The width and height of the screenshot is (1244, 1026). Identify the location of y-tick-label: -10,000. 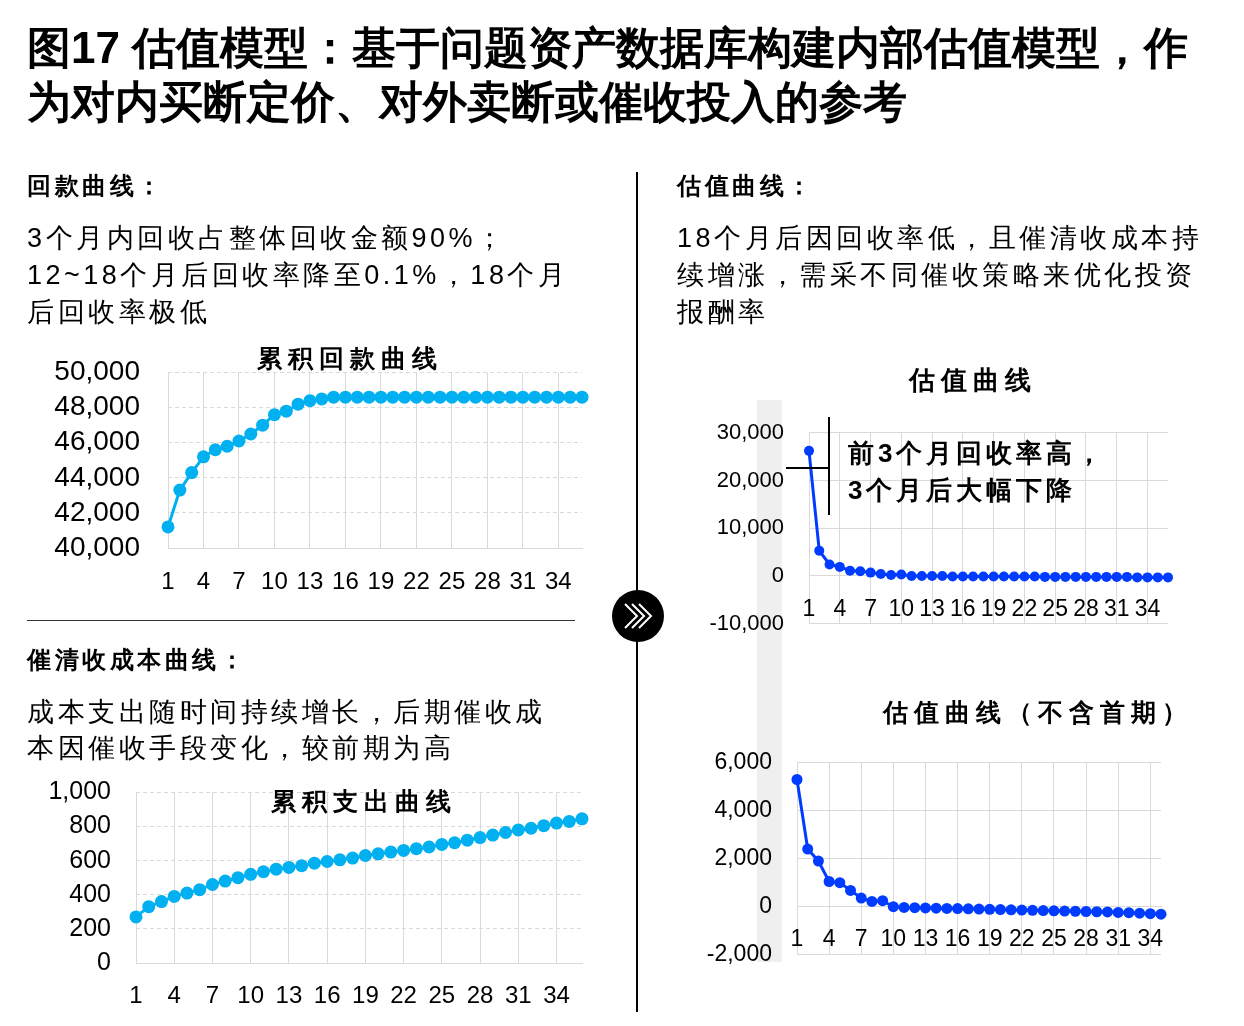
(746, 622).